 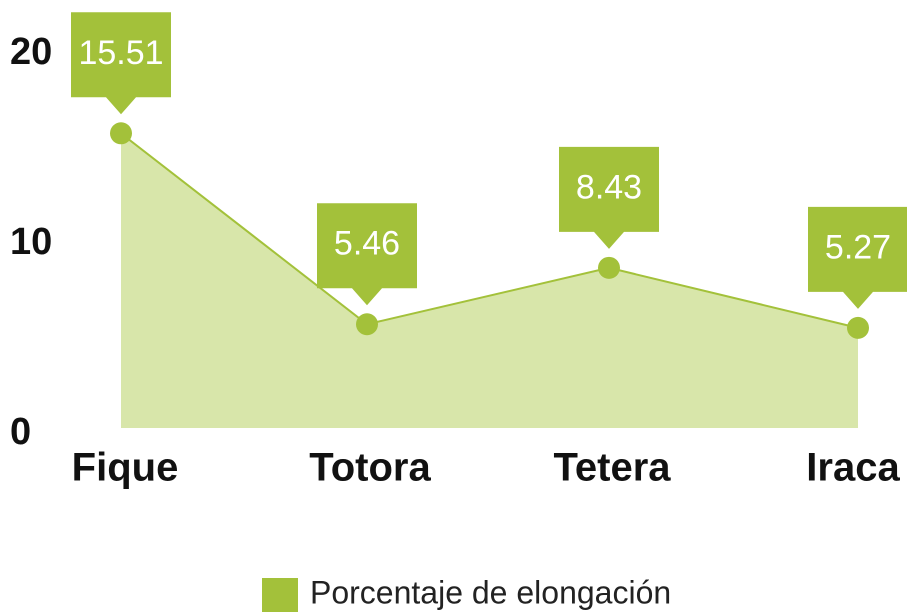 I want to click on y-tick-label: 10, so click(x=31, y=242).